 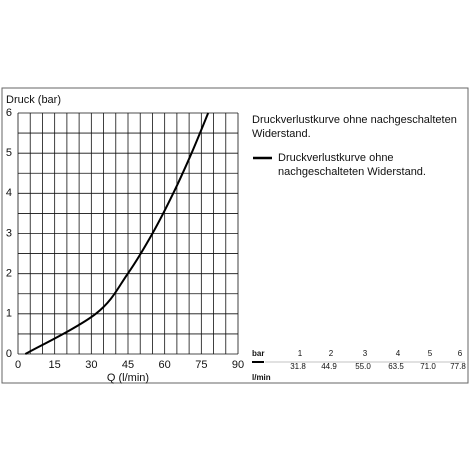 What do you see at coordinates (428, 366) in the screenshot?
I see `table-flow: 71.0` at bounding box center [428, 366].